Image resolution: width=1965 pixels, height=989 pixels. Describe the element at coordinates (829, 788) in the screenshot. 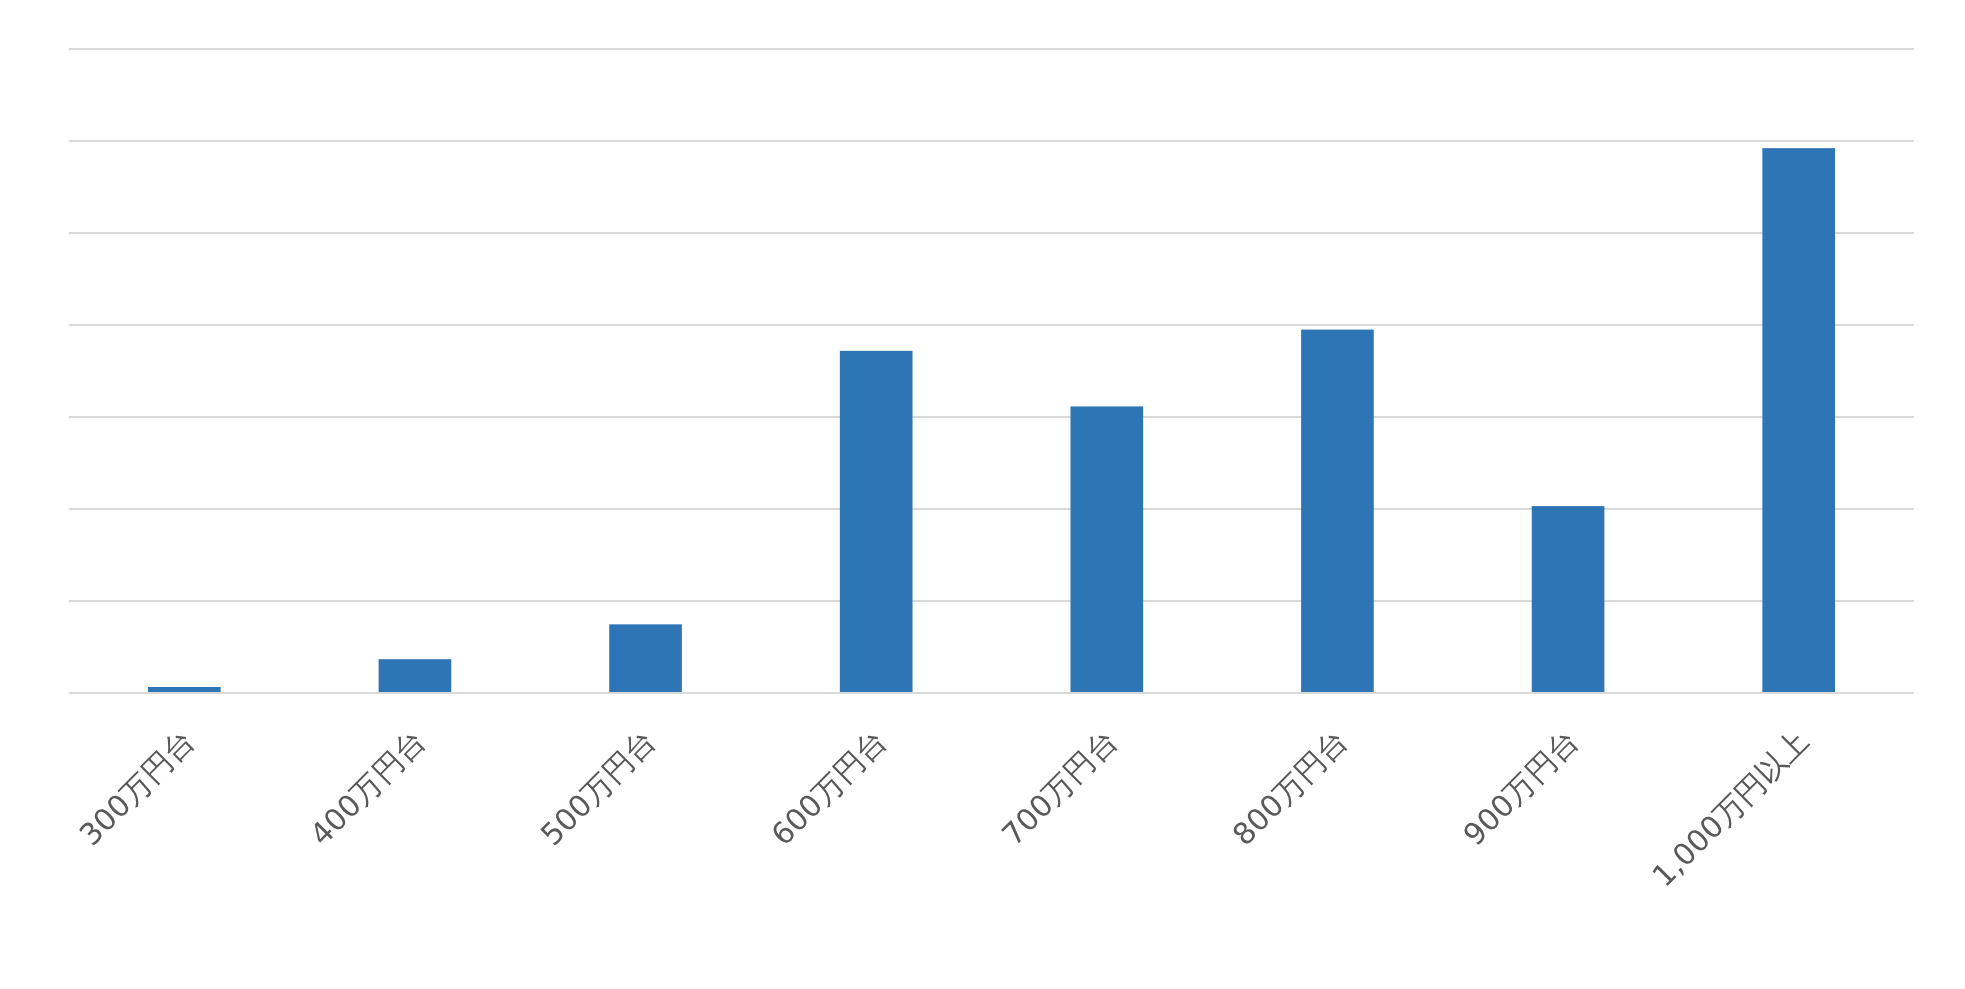

I see `x-tick-label: 600万円台` at that location.